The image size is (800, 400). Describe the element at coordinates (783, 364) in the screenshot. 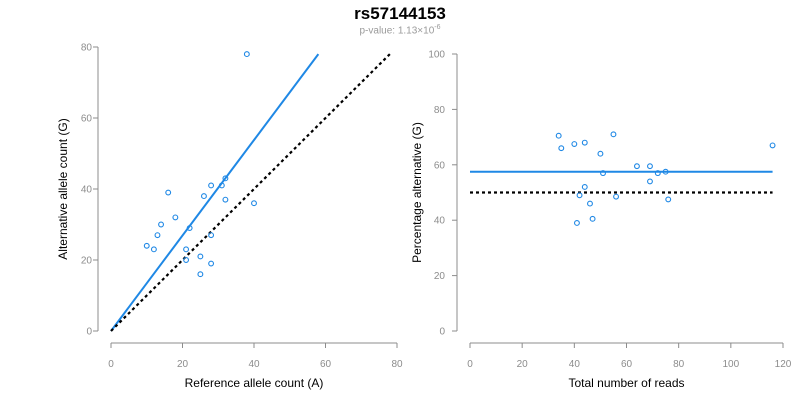

I see `x-tick-label: 120` at that location.